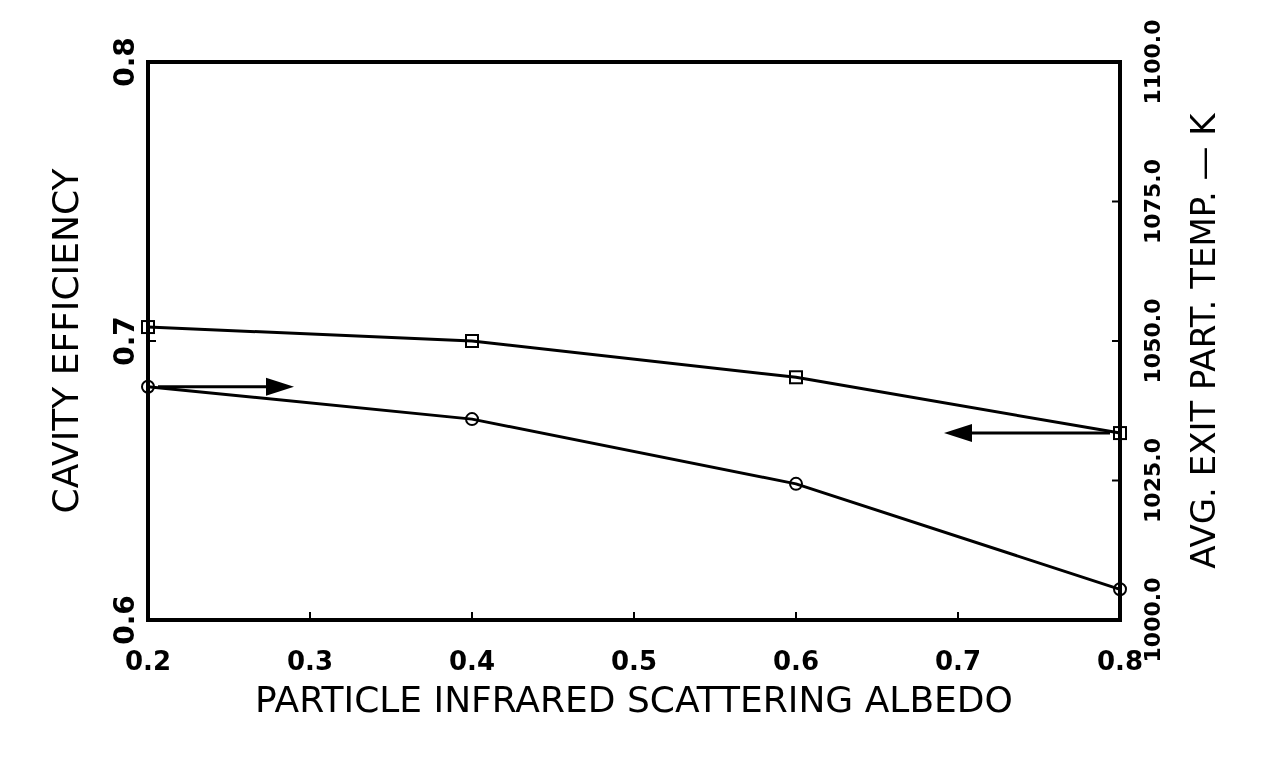 The width and height of the screenshot is (1268, 764). Describe the element at coordinates (1152, 341) in the screenshot. I see `y2-tick-label: 1050.0` at that location.